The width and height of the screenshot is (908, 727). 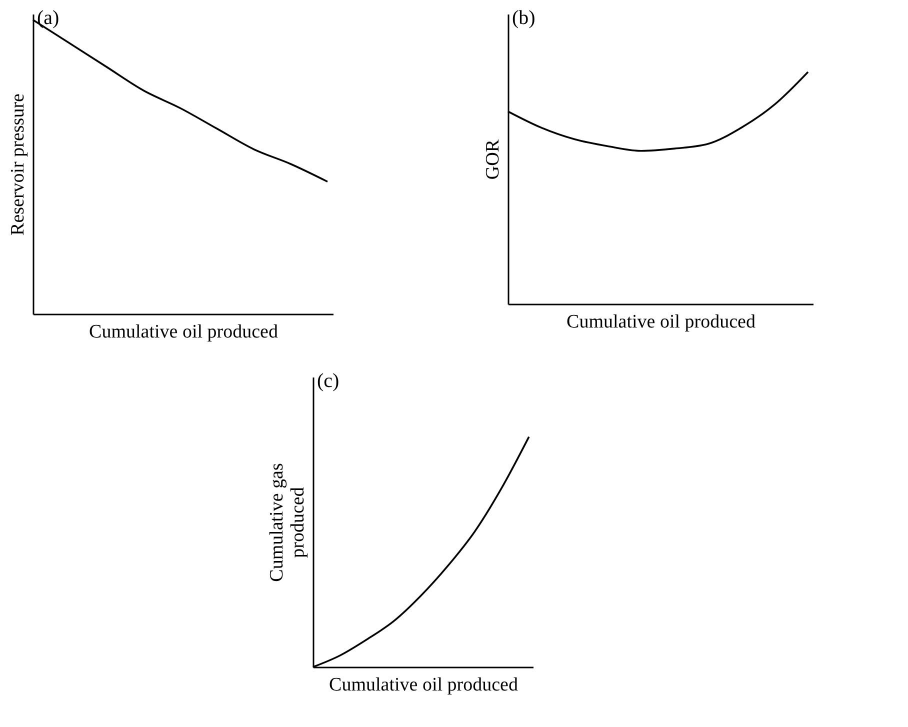 What do you see at coordinates (493, 159) in the screenshot?
I see `y-axis-title: GOR` at bounding box center [493, 159].